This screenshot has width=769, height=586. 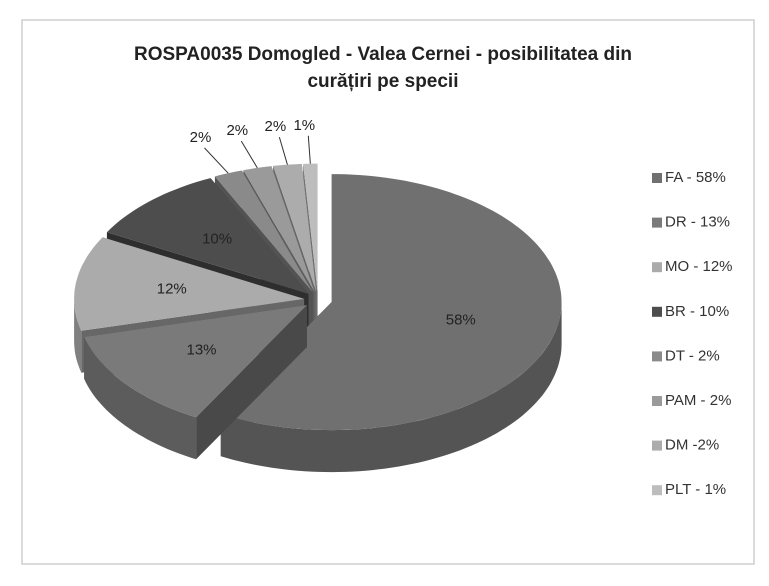 I want to click on chart-title: curățiri pe specii, so click(x=382, y=81).